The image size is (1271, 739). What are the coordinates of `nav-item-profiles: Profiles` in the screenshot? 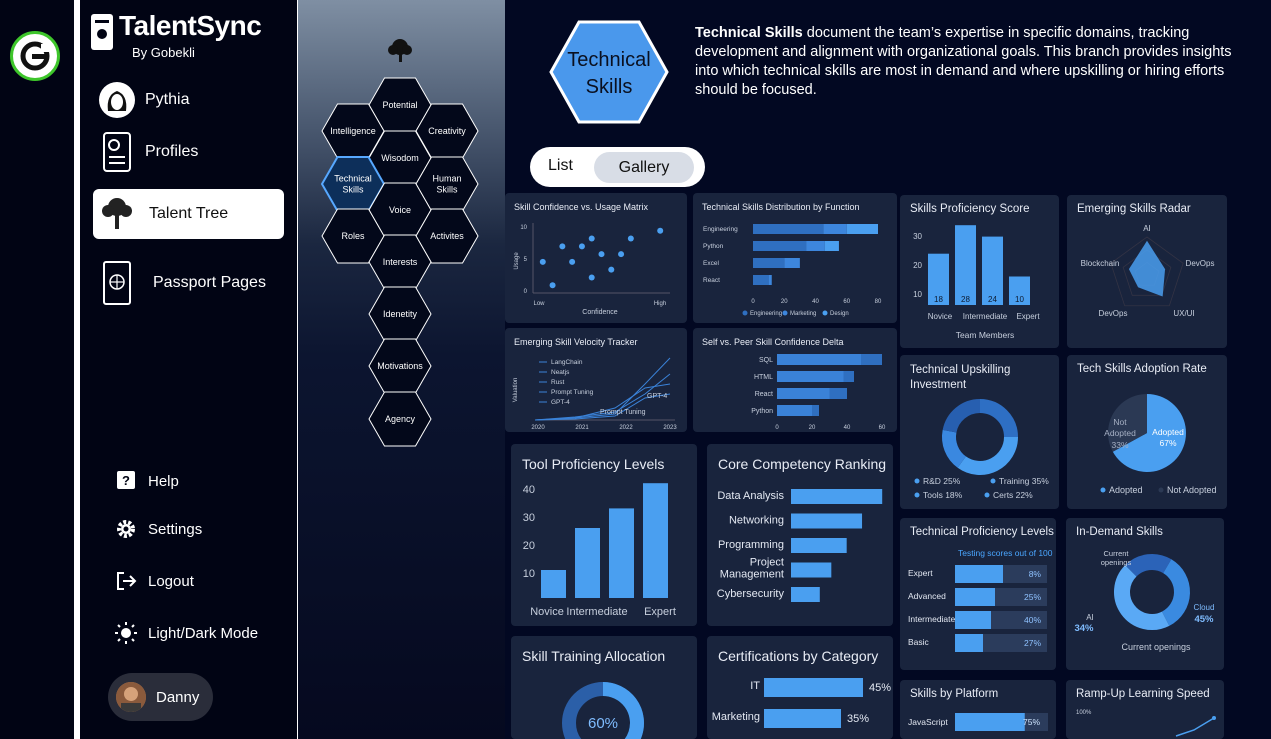 It's located at (188, 152).